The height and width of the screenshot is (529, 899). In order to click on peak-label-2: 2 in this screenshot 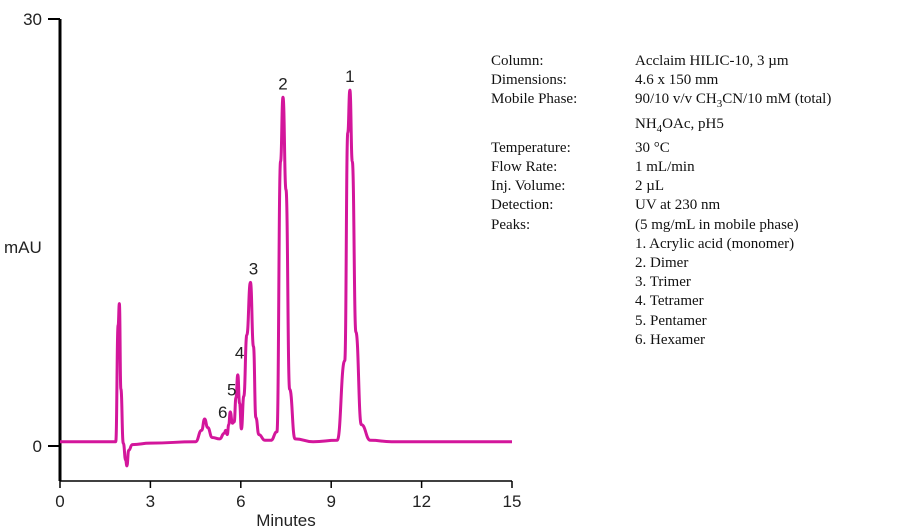, I will do `click(282, 83)`.